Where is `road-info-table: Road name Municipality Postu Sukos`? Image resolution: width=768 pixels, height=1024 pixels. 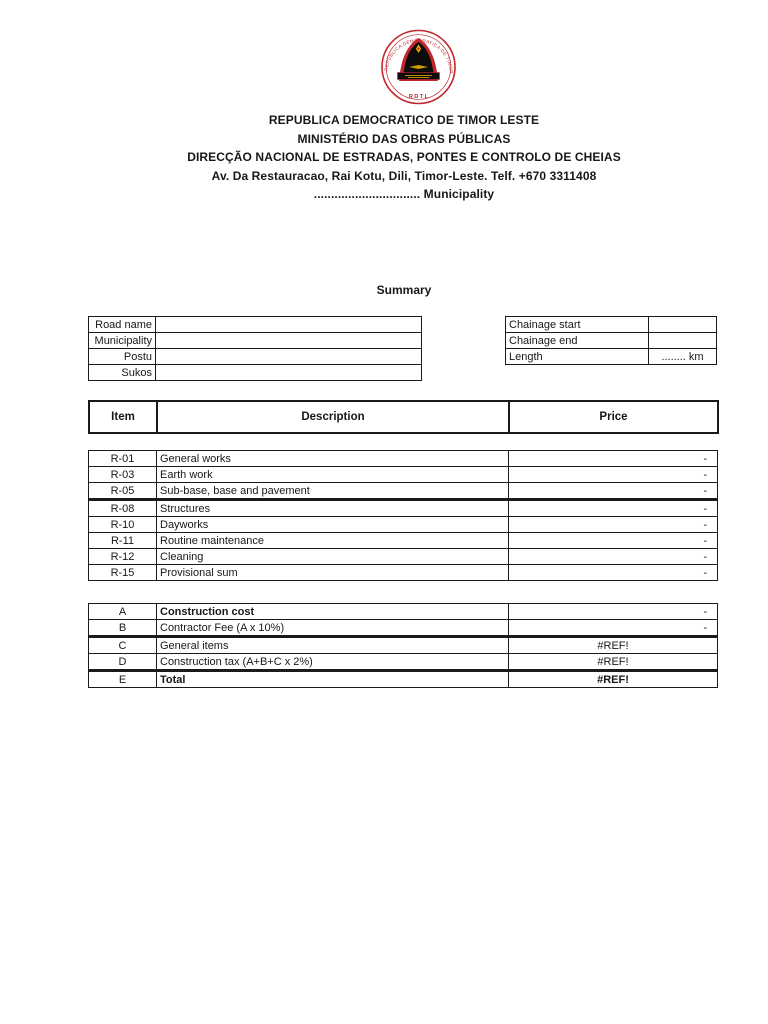 road-info-table: Road name Municipality Postu Sukos is located at coordinates (255, 348).